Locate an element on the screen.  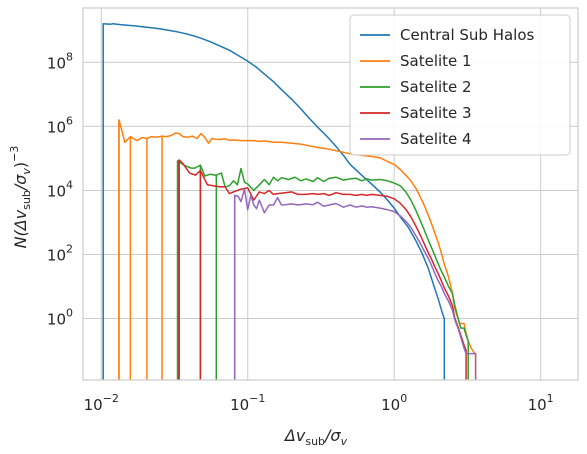
legend-label: Satelite 3 is located at coordinates (436, 113).